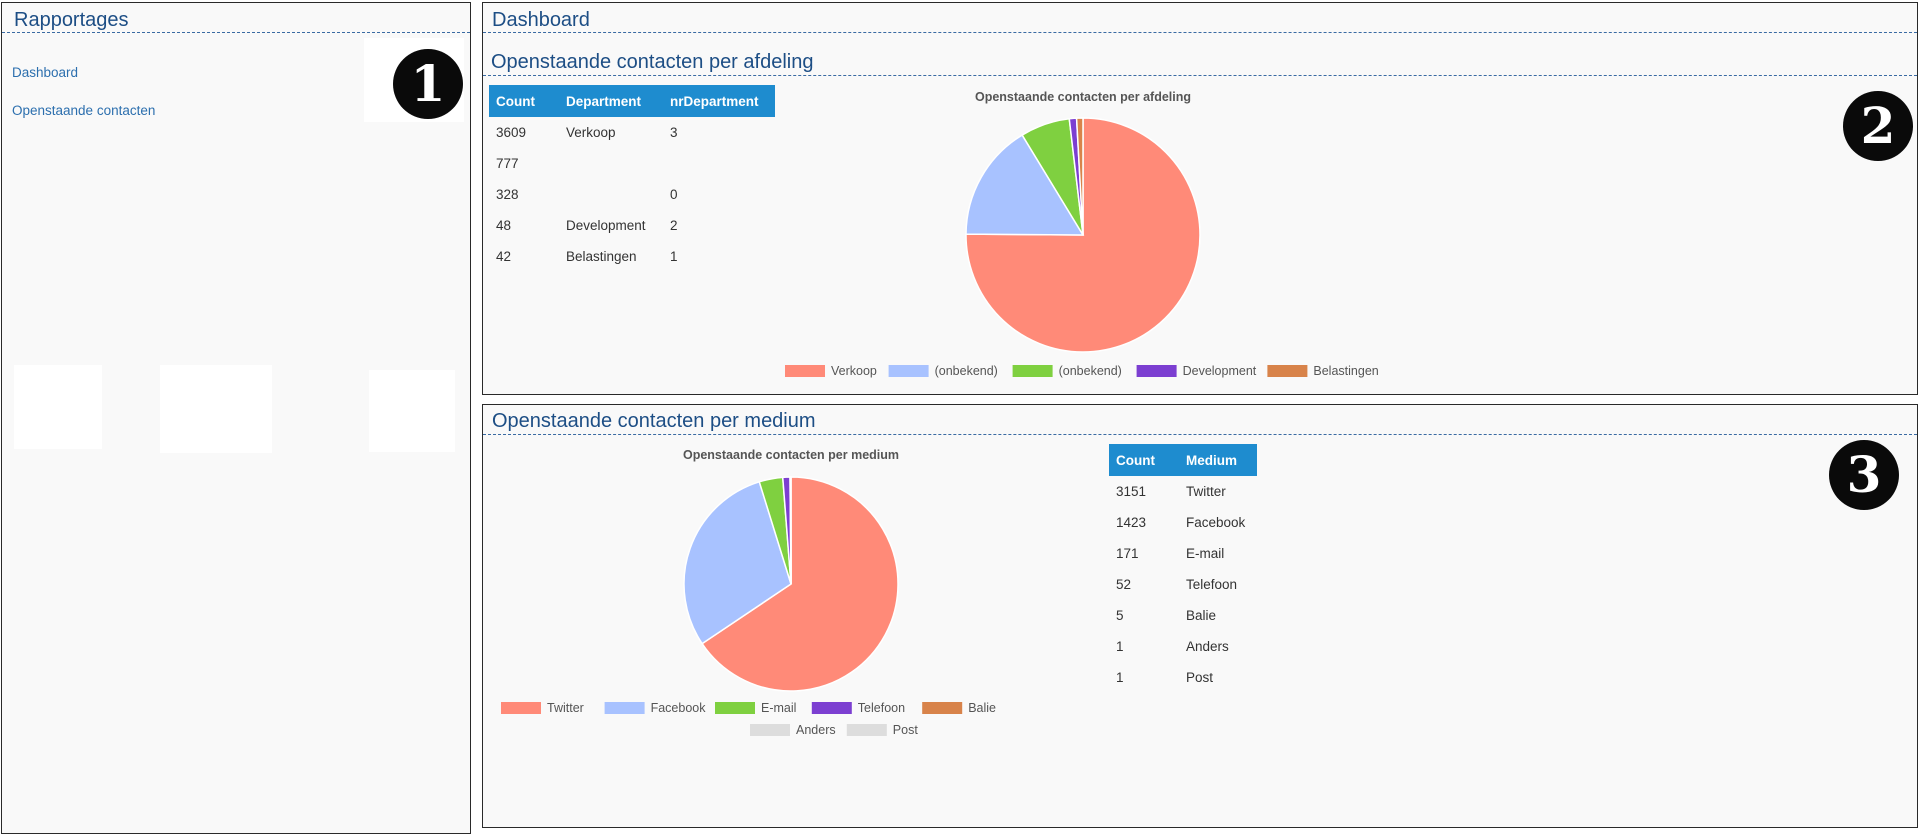 The width and height of the screenshot is (1920, 836). Describe the element at coordinates (236, 32) in the screenshot. I see `sidebar-title-divider` at that location.